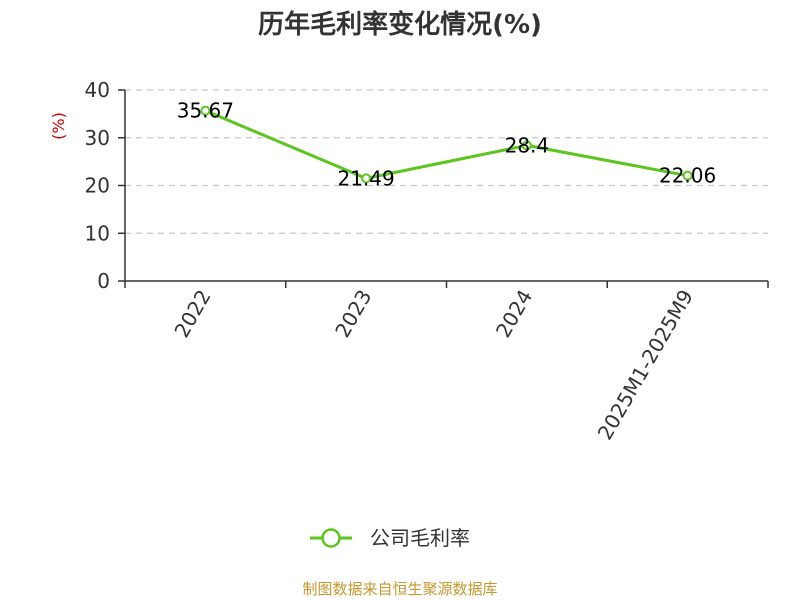 This screenshot has width=800, height=600. Describe the element at coordinates (420, 538) in the screenshot. I see `legend-label: 公司毛利率` at that location.